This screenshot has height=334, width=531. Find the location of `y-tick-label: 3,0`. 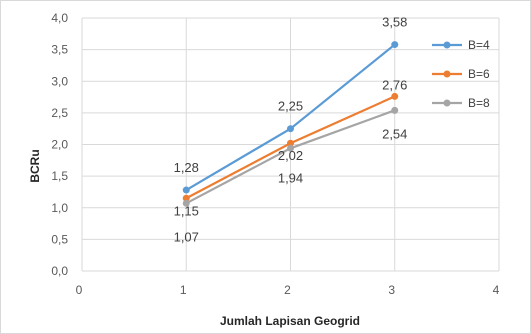

y-tick-label: 3,0 is located at coordinates (59, 81).